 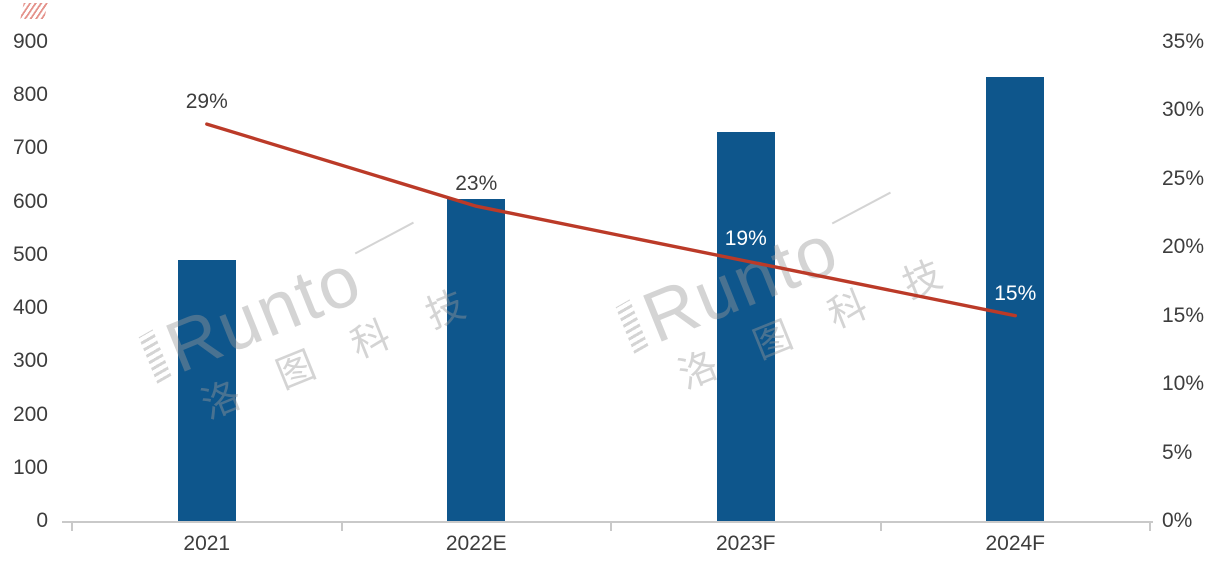 I want to click on line-data-label: 23%, so click(x=476, y=184).